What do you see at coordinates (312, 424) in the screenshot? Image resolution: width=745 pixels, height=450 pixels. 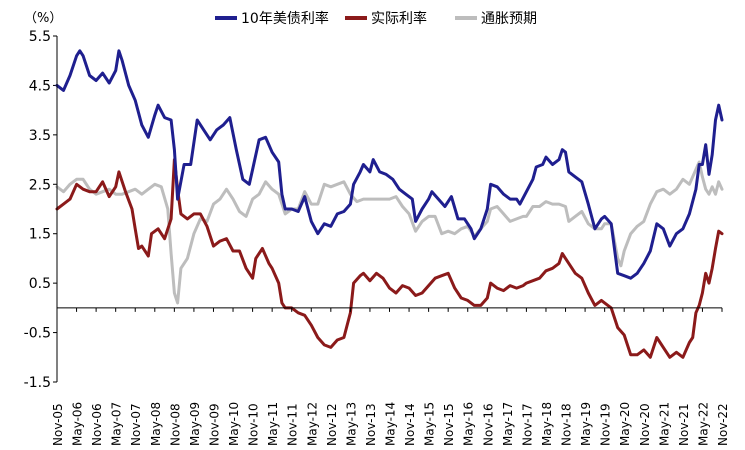 I see `x-tick-label: May-12` at bounding box center [312, 424].